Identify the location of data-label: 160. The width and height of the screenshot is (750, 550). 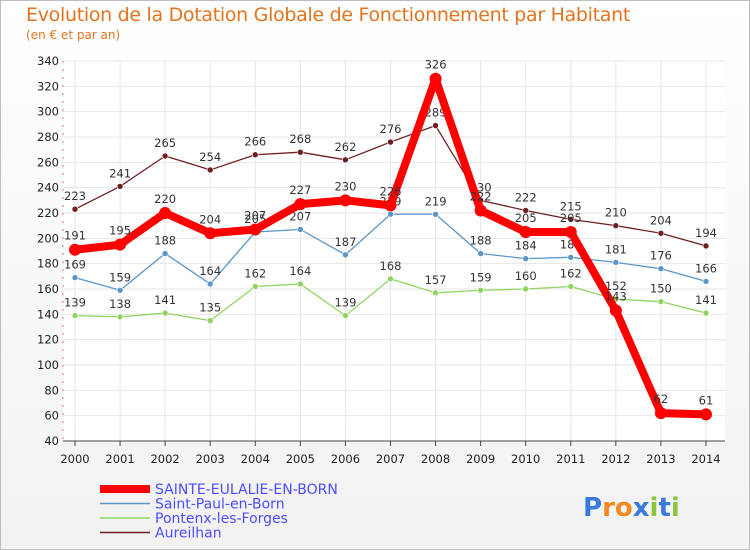
(526, 276).